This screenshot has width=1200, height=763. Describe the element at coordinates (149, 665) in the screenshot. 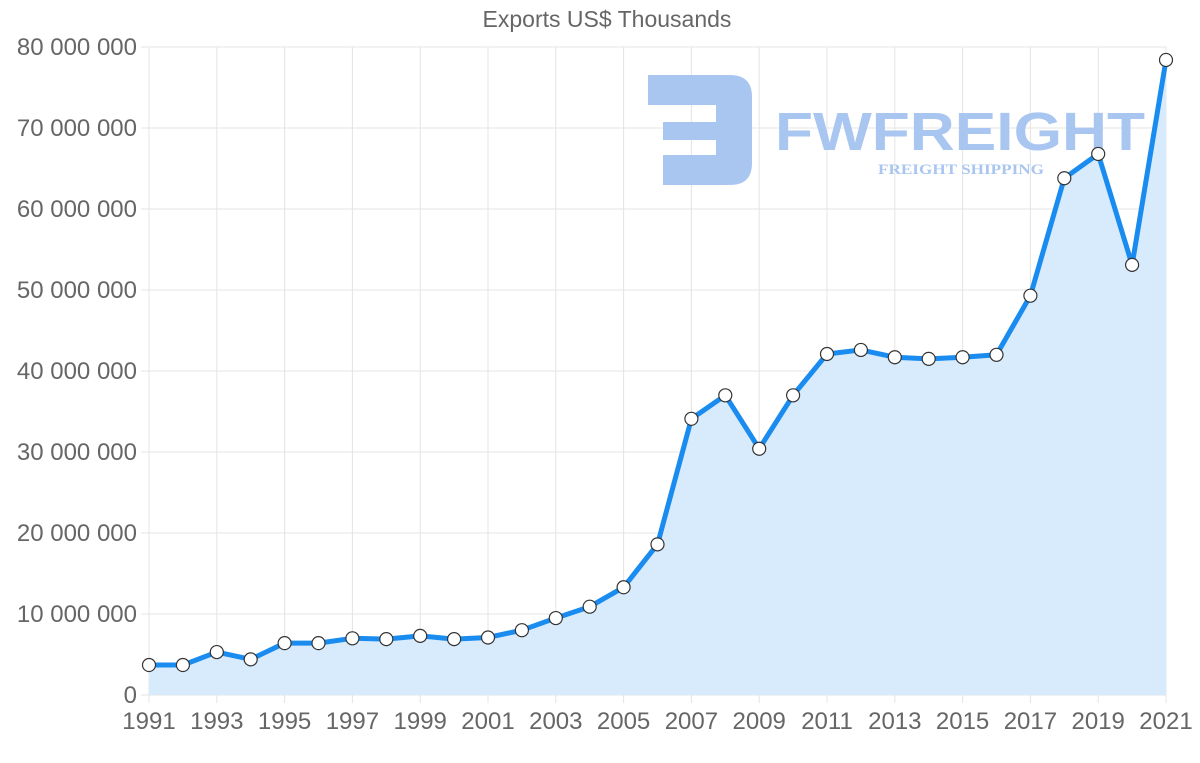

I see `data-point-1991` at that location.